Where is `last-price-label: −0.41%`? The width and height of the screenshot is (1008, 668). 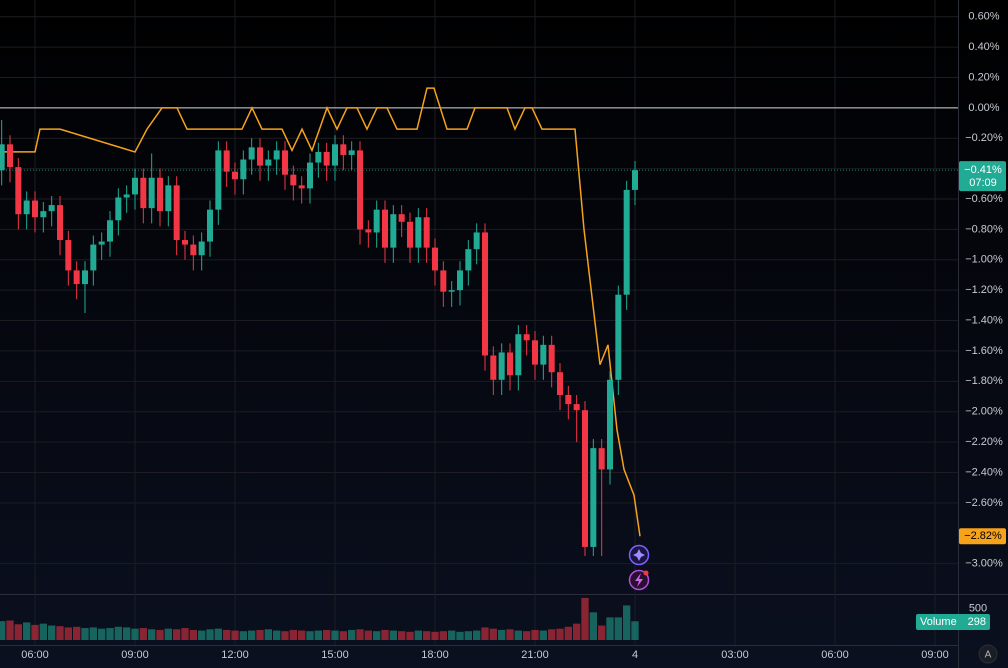
last-price-label: −0.41% is located at coordinates (983, 170).